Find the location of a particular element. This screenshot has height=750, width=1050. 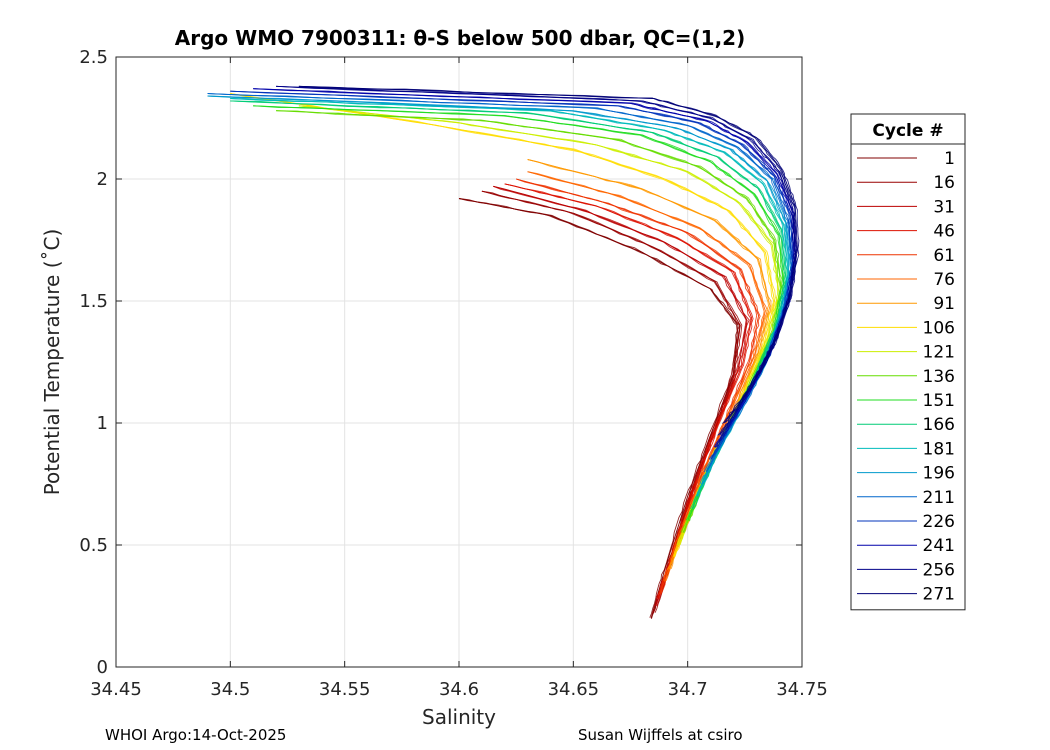

legend-entry-label: 46 is located at coordinates (944, 232).